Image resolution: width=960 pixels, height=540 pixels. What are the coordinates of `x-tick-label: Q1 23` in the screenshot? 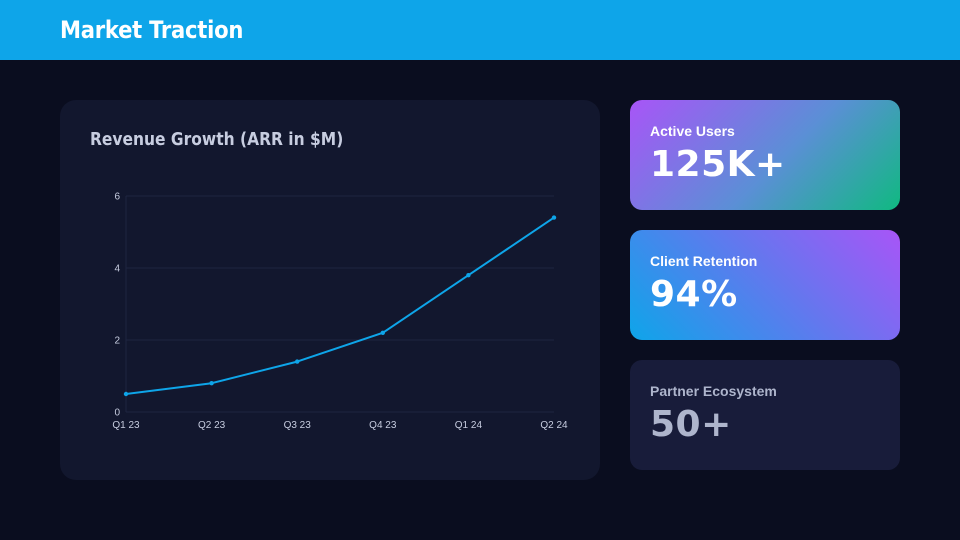 It's located at (126, 425).